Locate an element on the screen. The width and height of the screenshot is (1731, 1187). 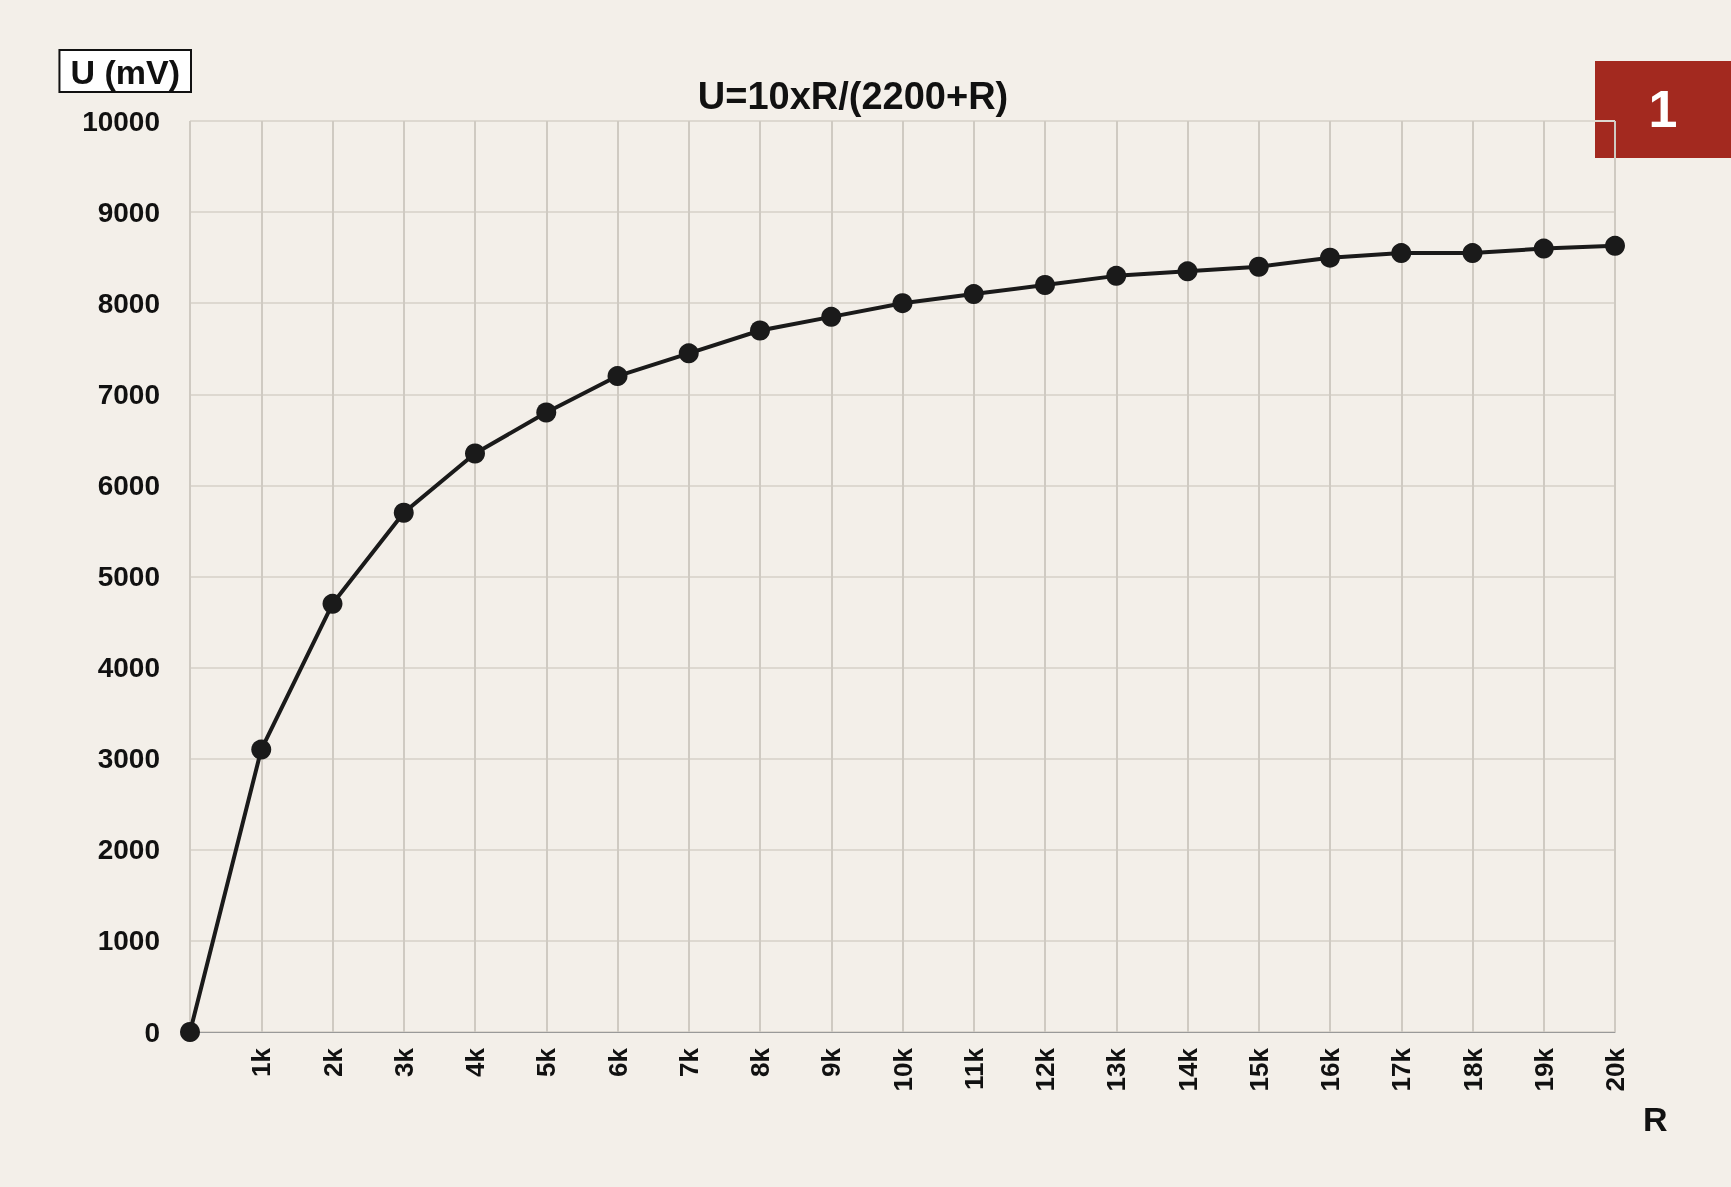
x-tick-label: 10k is located at coordinates (902, 1069).